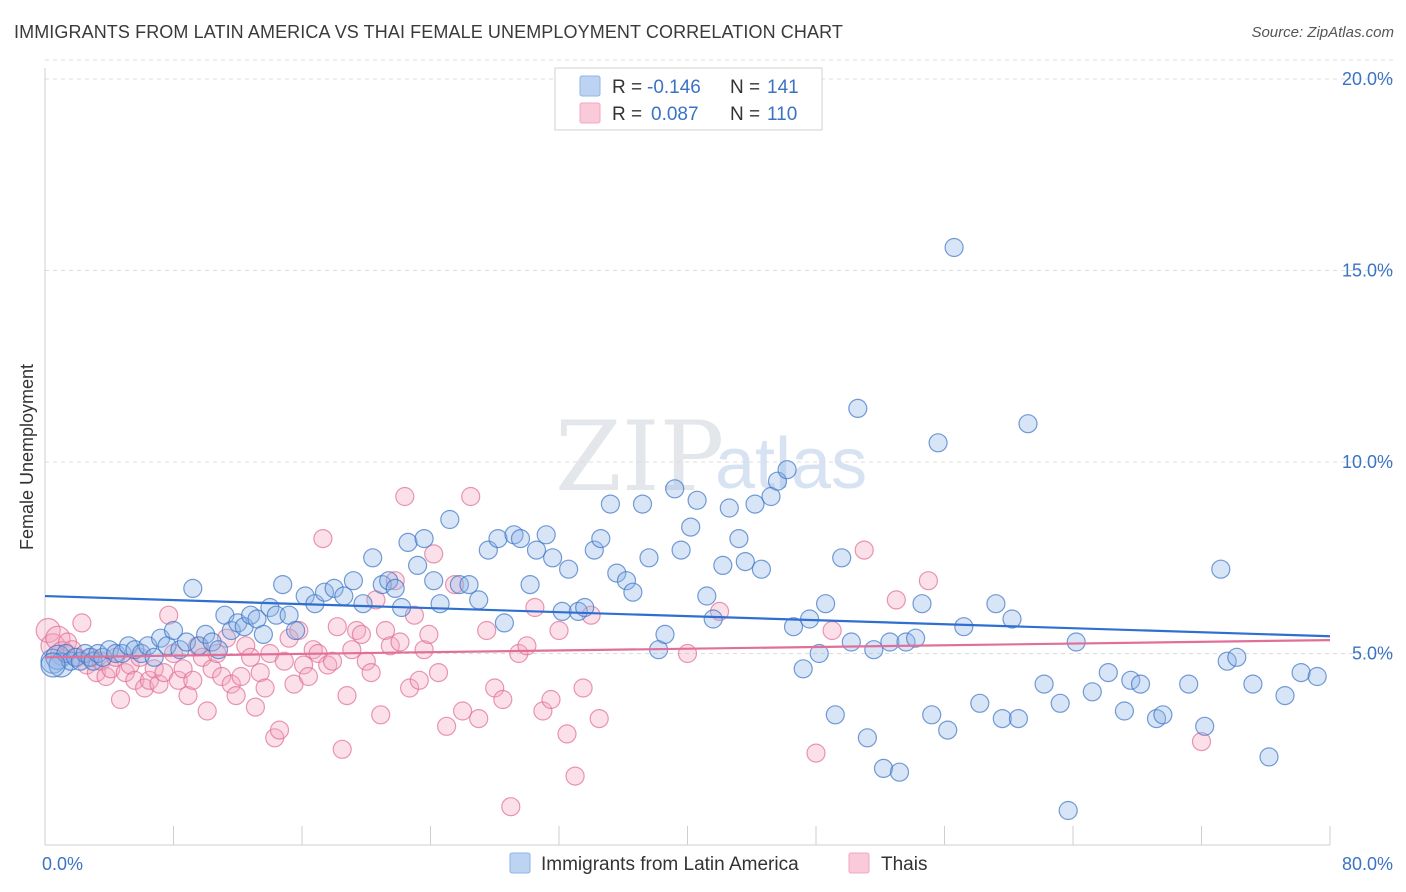 This screenshot has width=1406, height=892. I want to click on series-legend: Immigrants from Latin America Thais, so click(718, 863).